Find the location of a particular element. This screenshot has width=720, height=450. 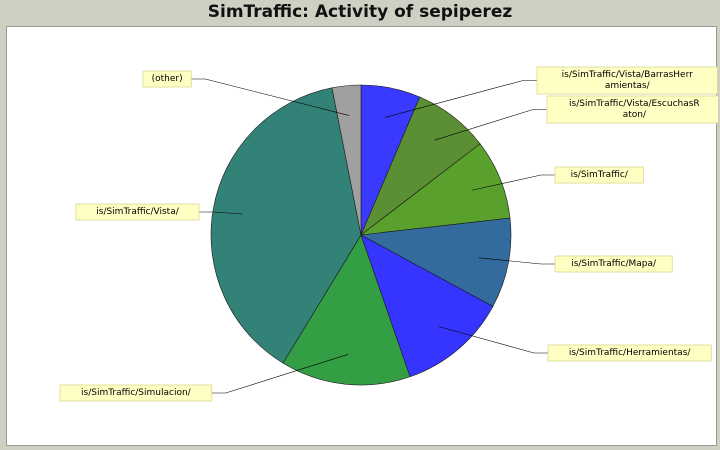

slice-label: (other) is located at coordinates (167, 79).